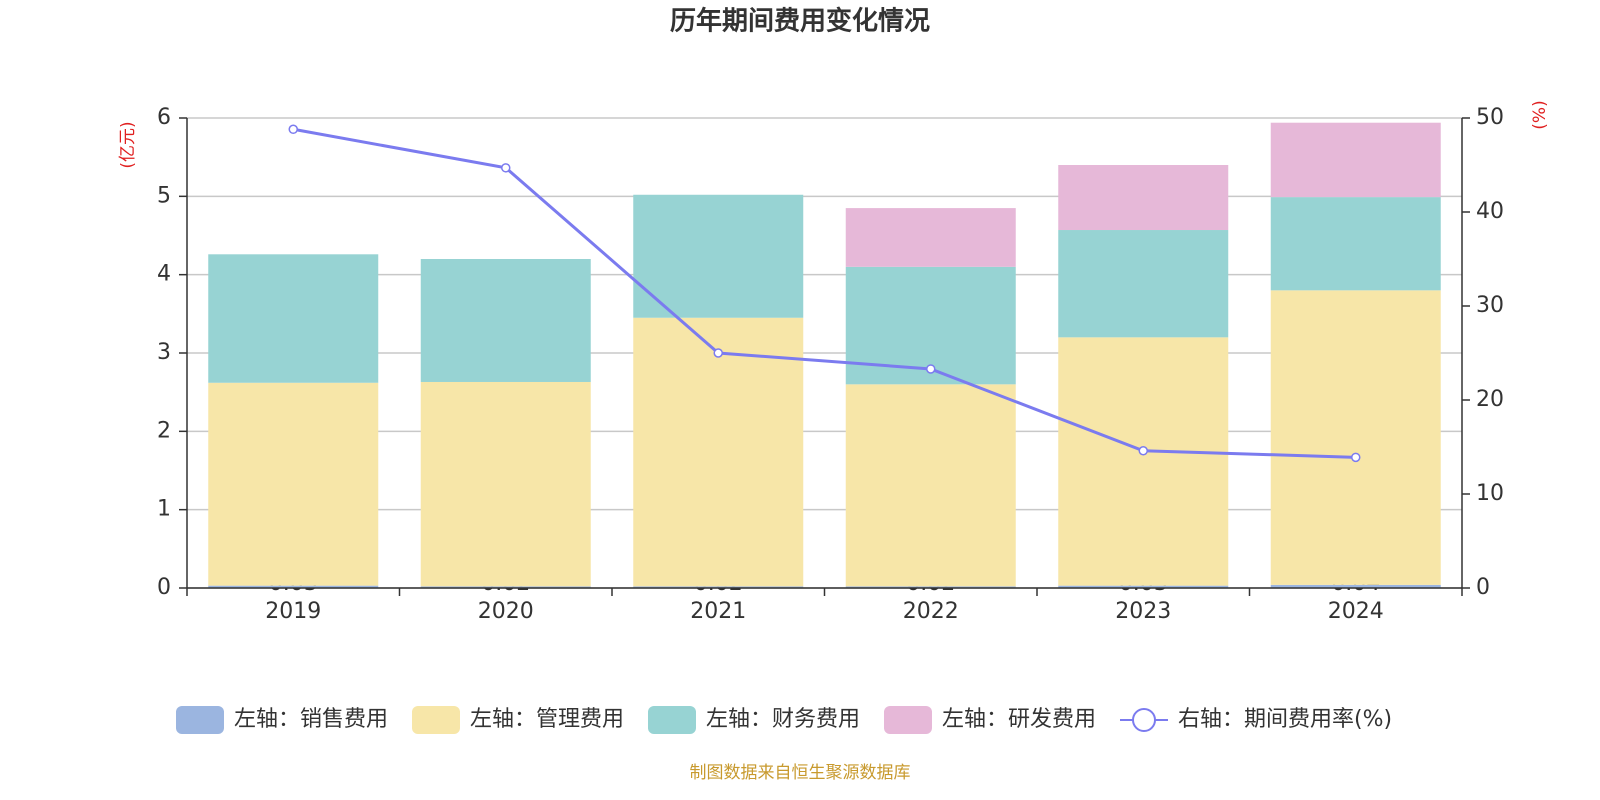 This screenshot has height=800, width=1600. I want to click on x-tick-label: 2021, so click(718, 611).